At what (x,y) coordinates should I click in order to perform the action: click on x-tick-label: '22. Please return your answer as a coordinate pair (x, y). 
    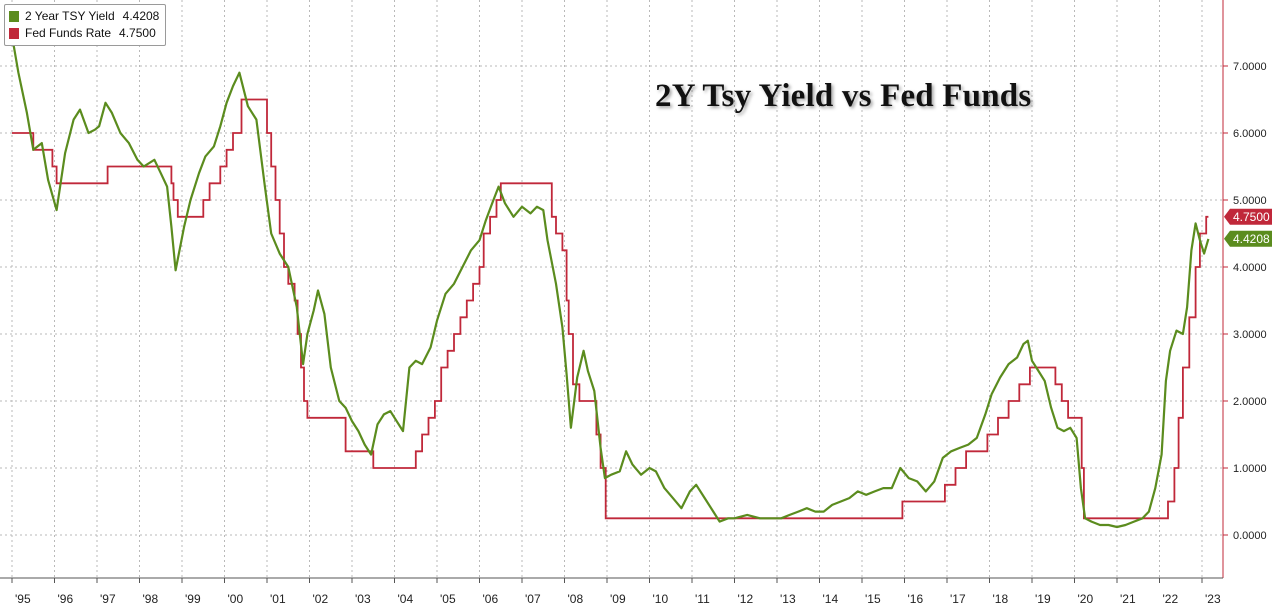
    Looking at the image, I should click on (1171, 599).